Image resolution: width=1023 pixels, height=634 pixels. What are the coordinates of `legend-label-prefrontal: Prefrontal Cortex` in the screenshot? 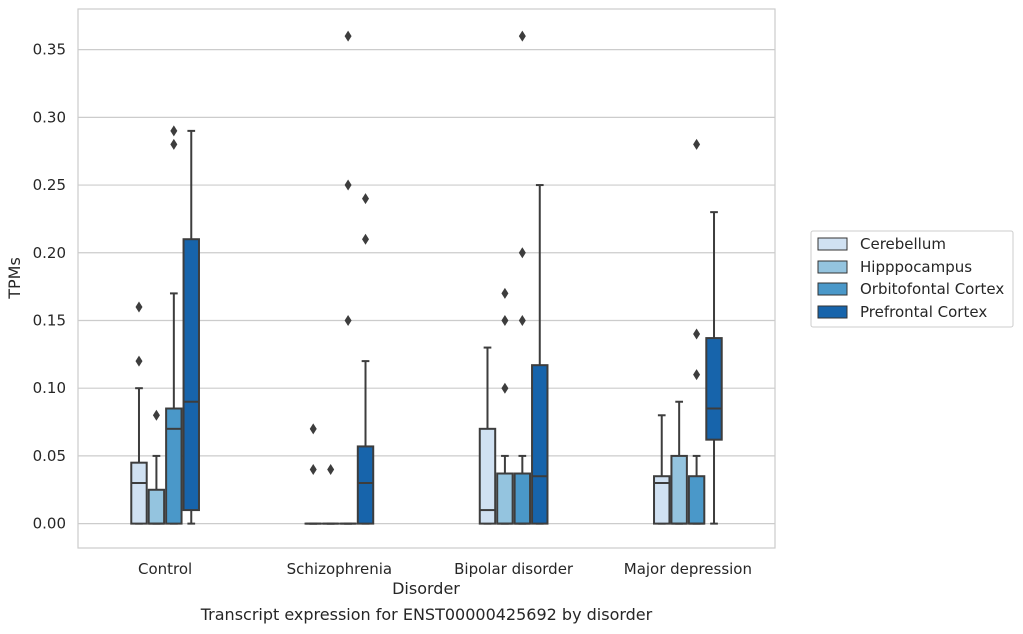 It's located at (923, 312).